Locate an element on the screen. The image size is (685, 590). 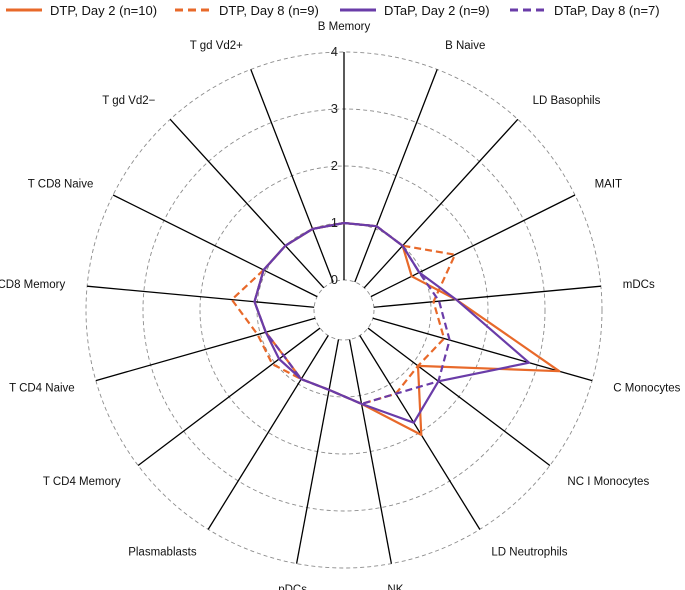
tick-label-2: 2 is located at coordinates (334, 165).